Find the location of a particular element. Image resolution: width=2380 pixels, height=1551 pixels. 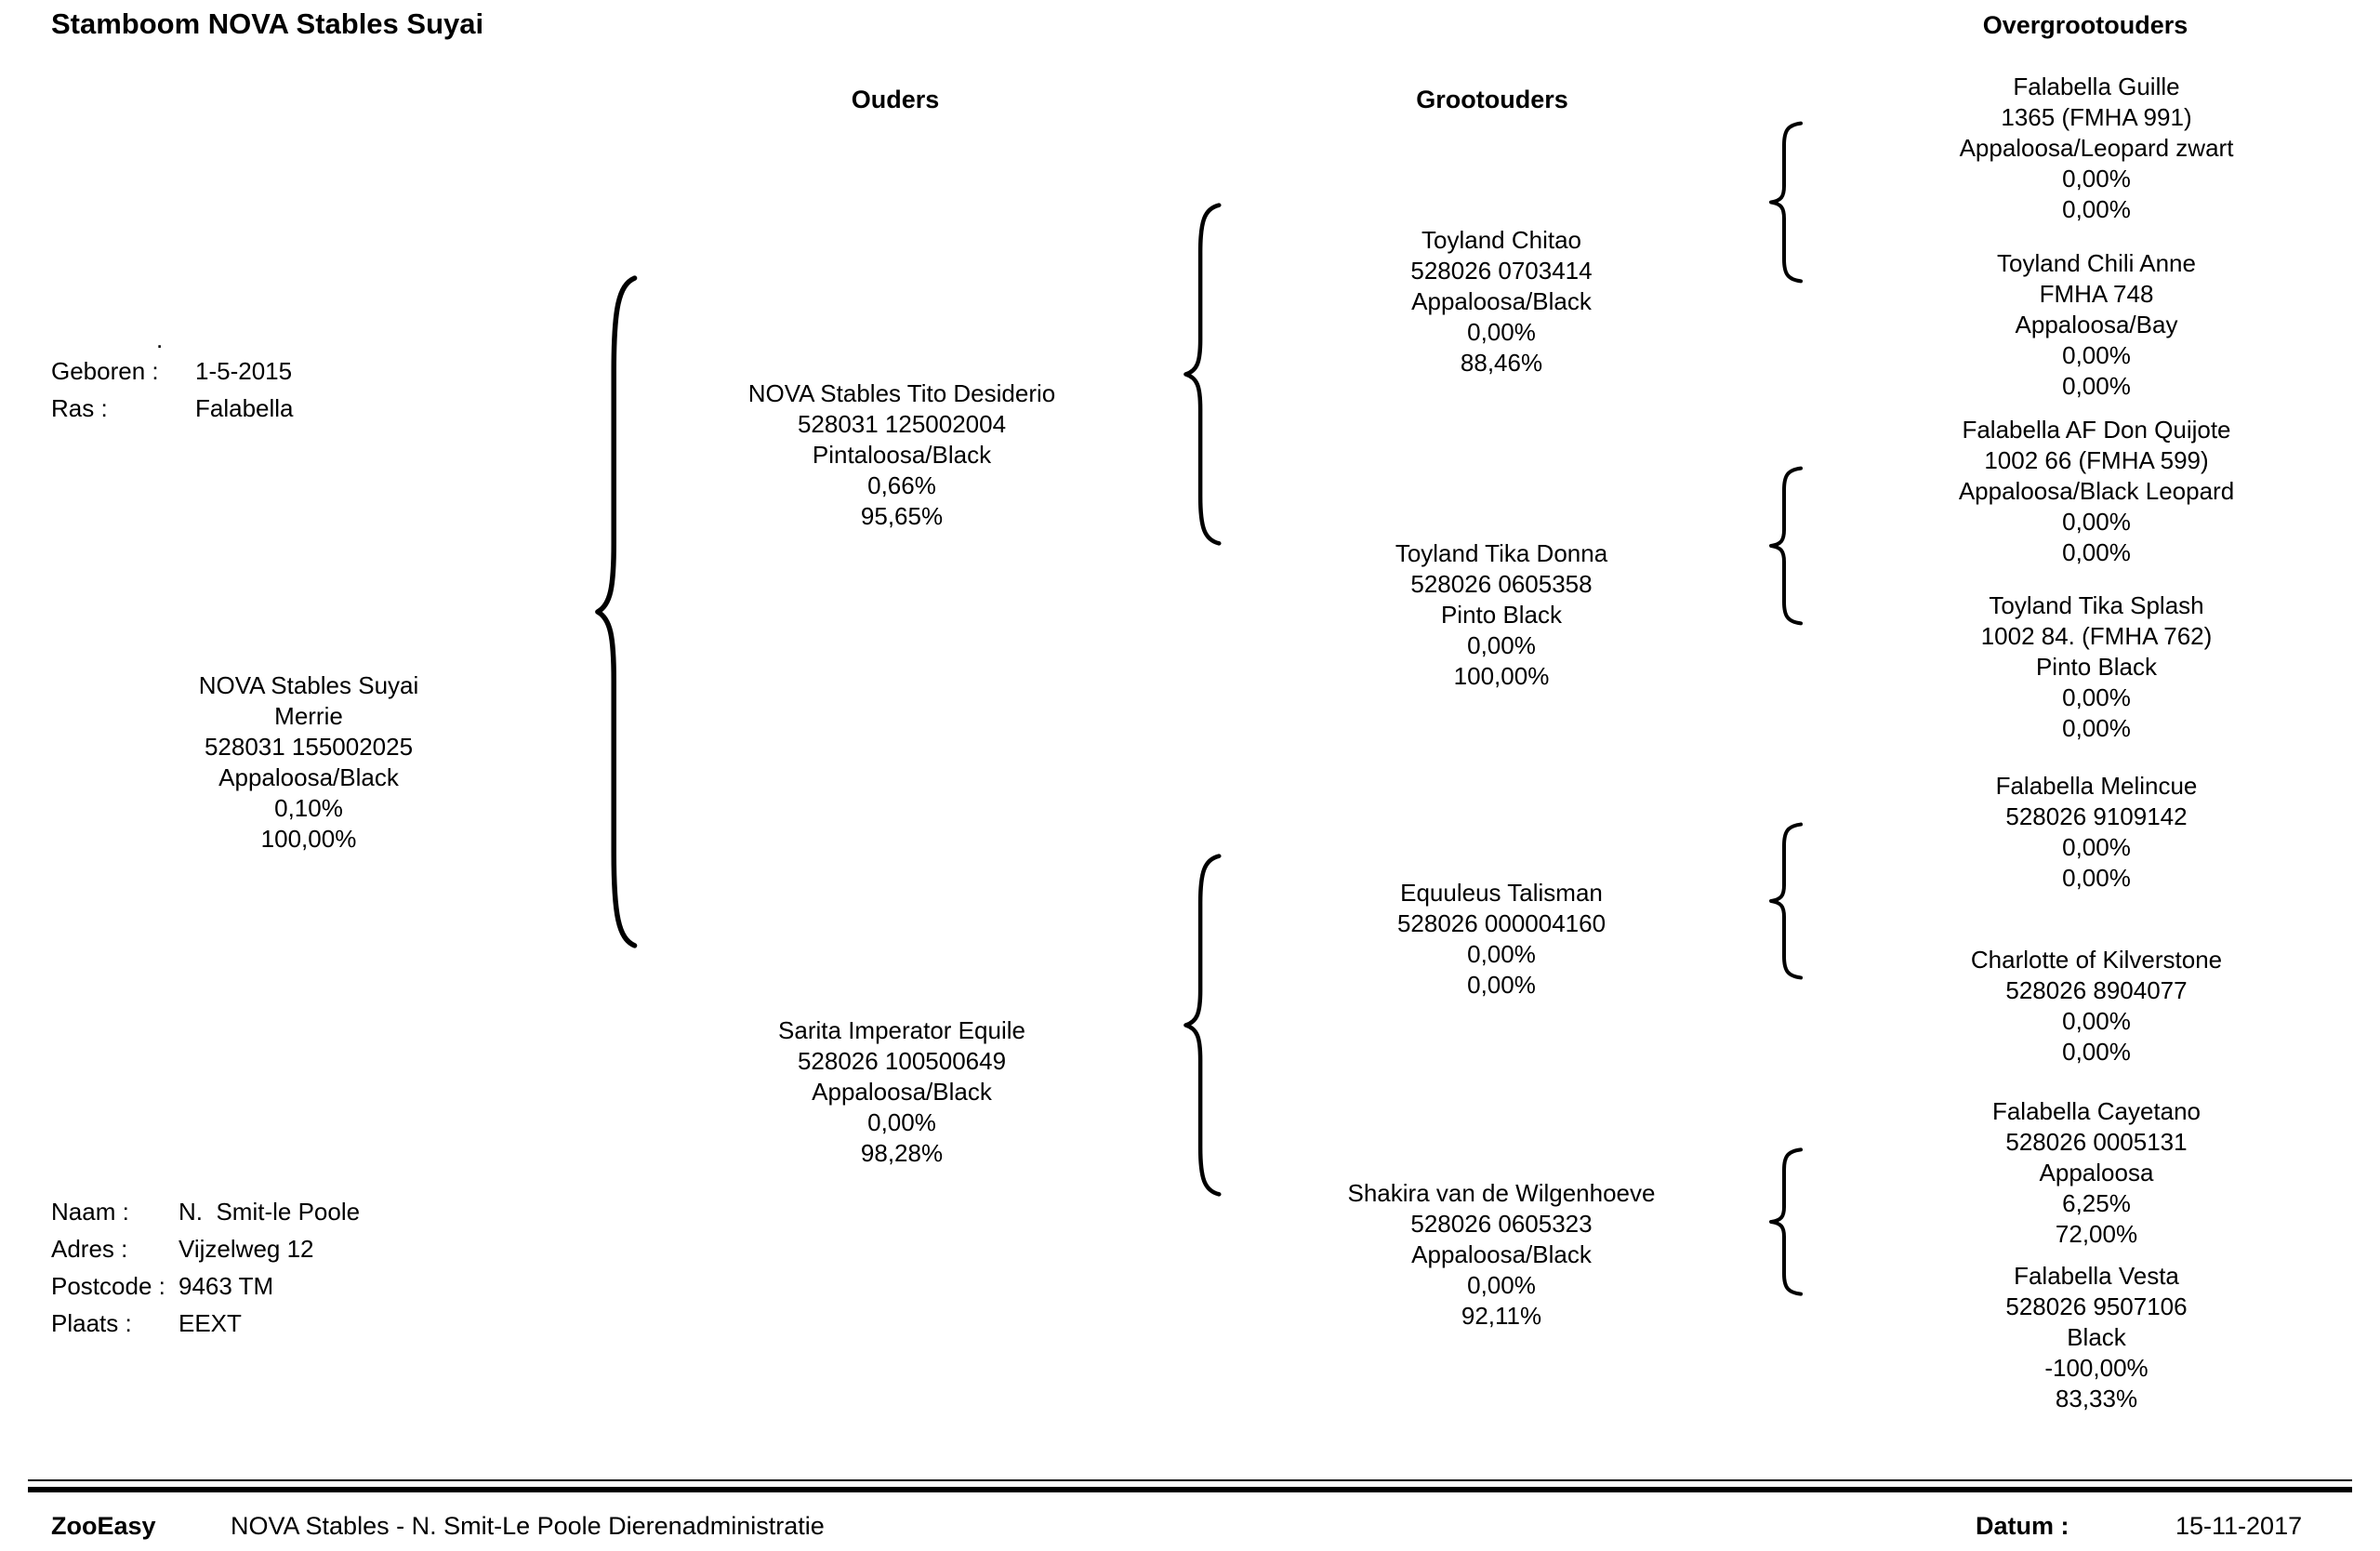

pedigree-line: Toyland Chitao is located at coordinates (1501, 240).